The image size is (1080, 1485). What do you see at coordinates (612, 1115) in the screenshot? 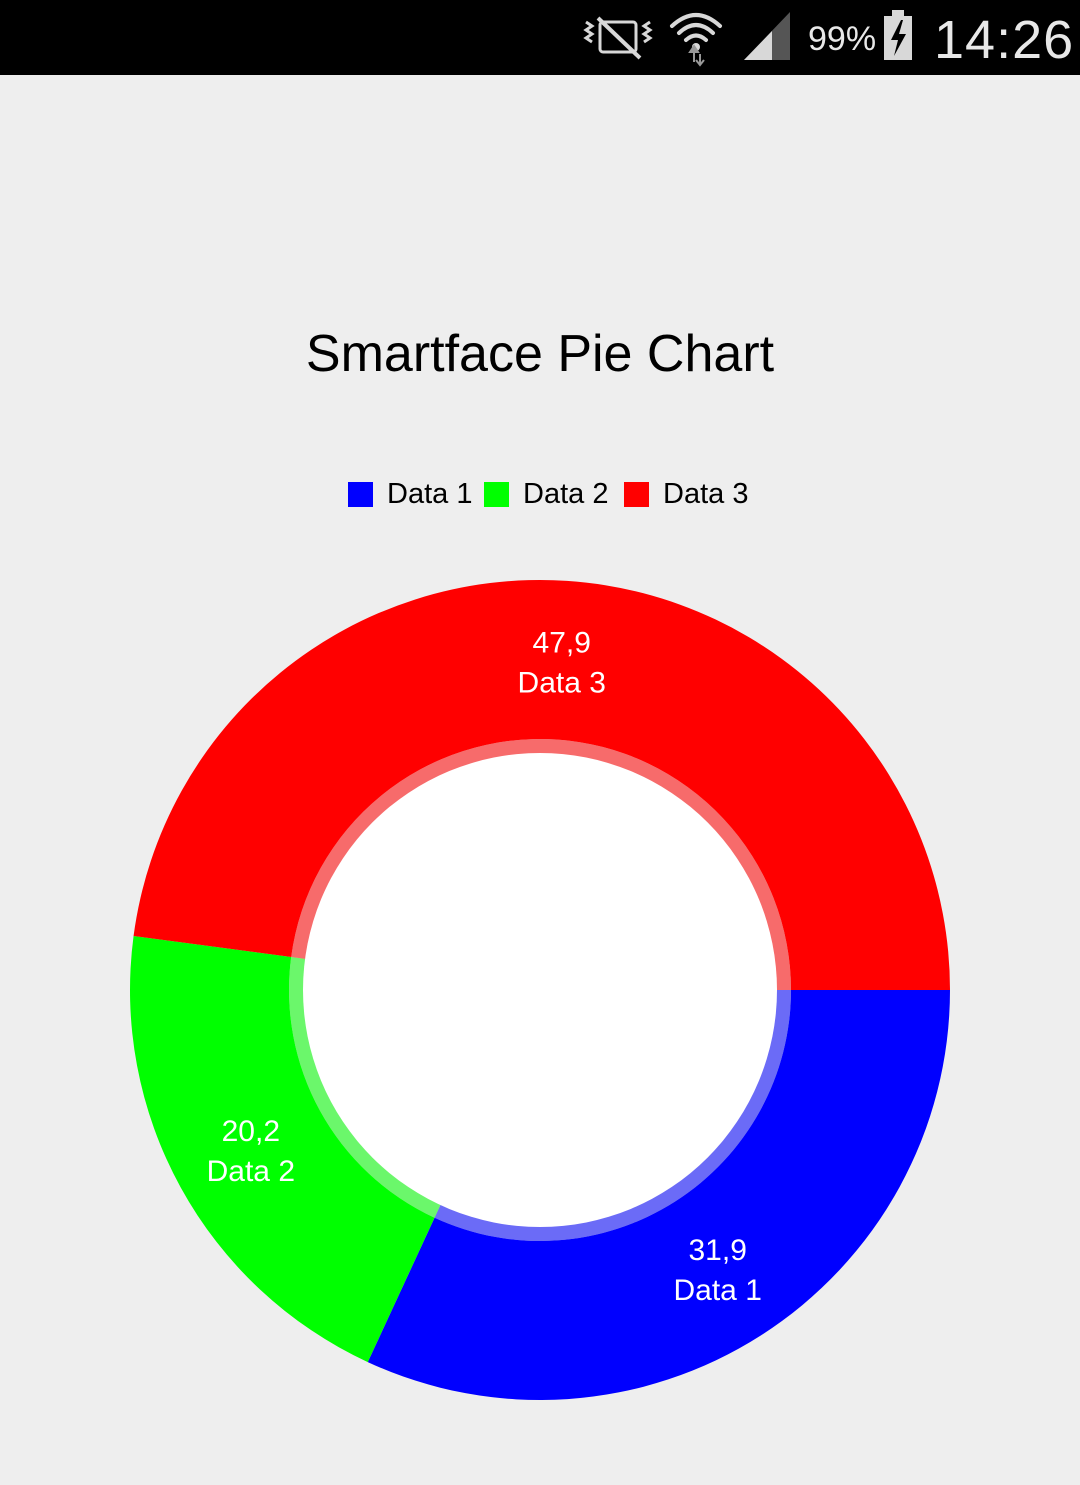
I see `pie-slice-1-highlight-ring` at bounding box center [612, 1115].